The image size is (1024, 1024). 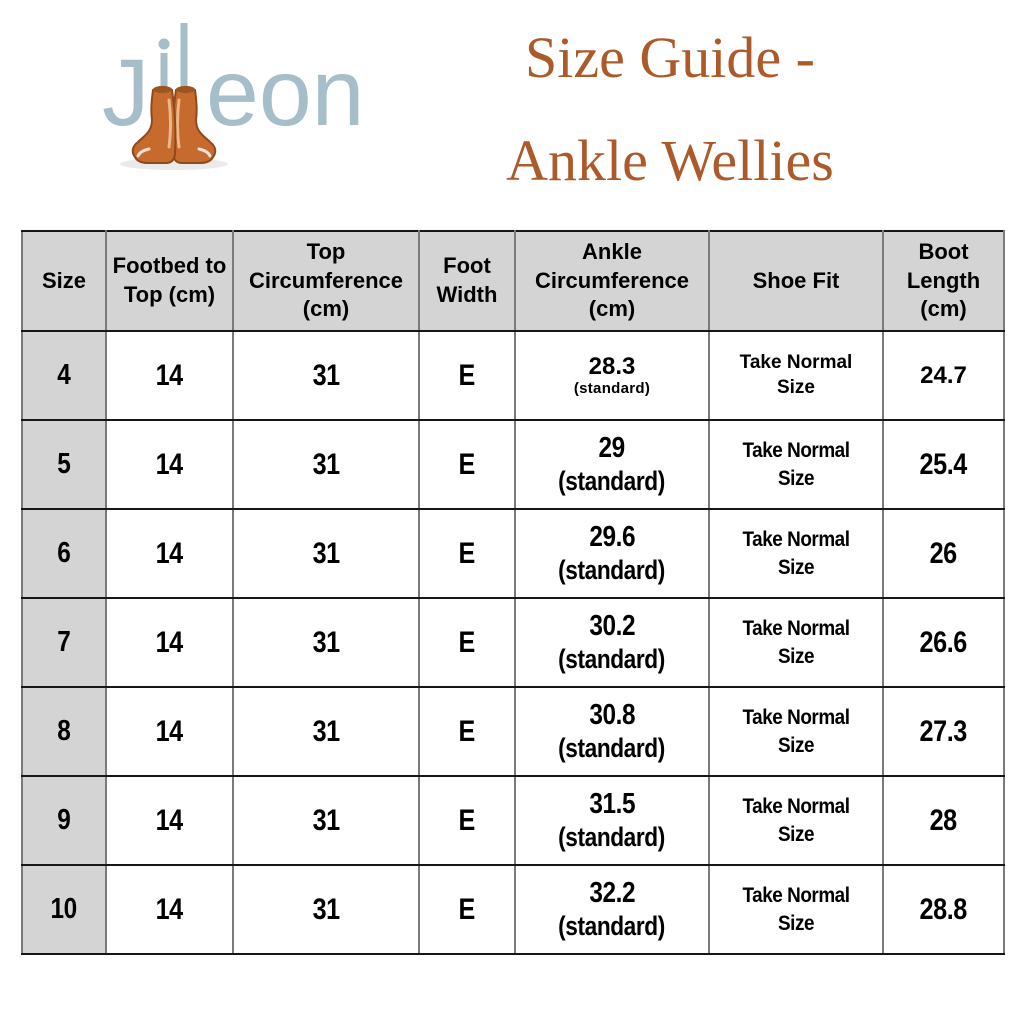 I want to click on logo-letter-j: J, so click(x=126, y=93).